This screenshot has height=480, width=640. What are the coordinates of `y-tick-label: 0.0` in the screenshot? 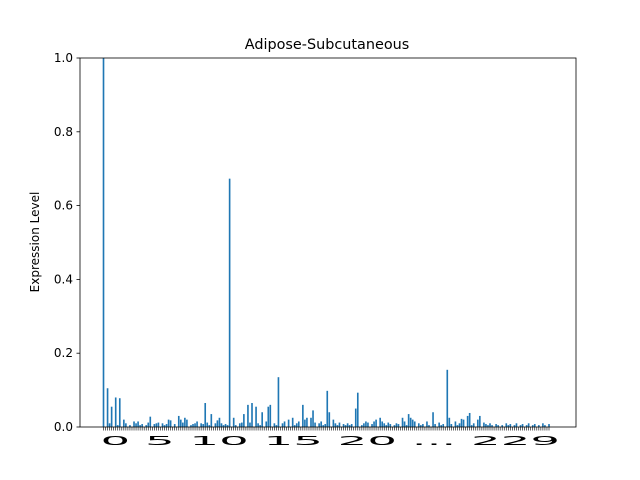 It's located at (63, 427).